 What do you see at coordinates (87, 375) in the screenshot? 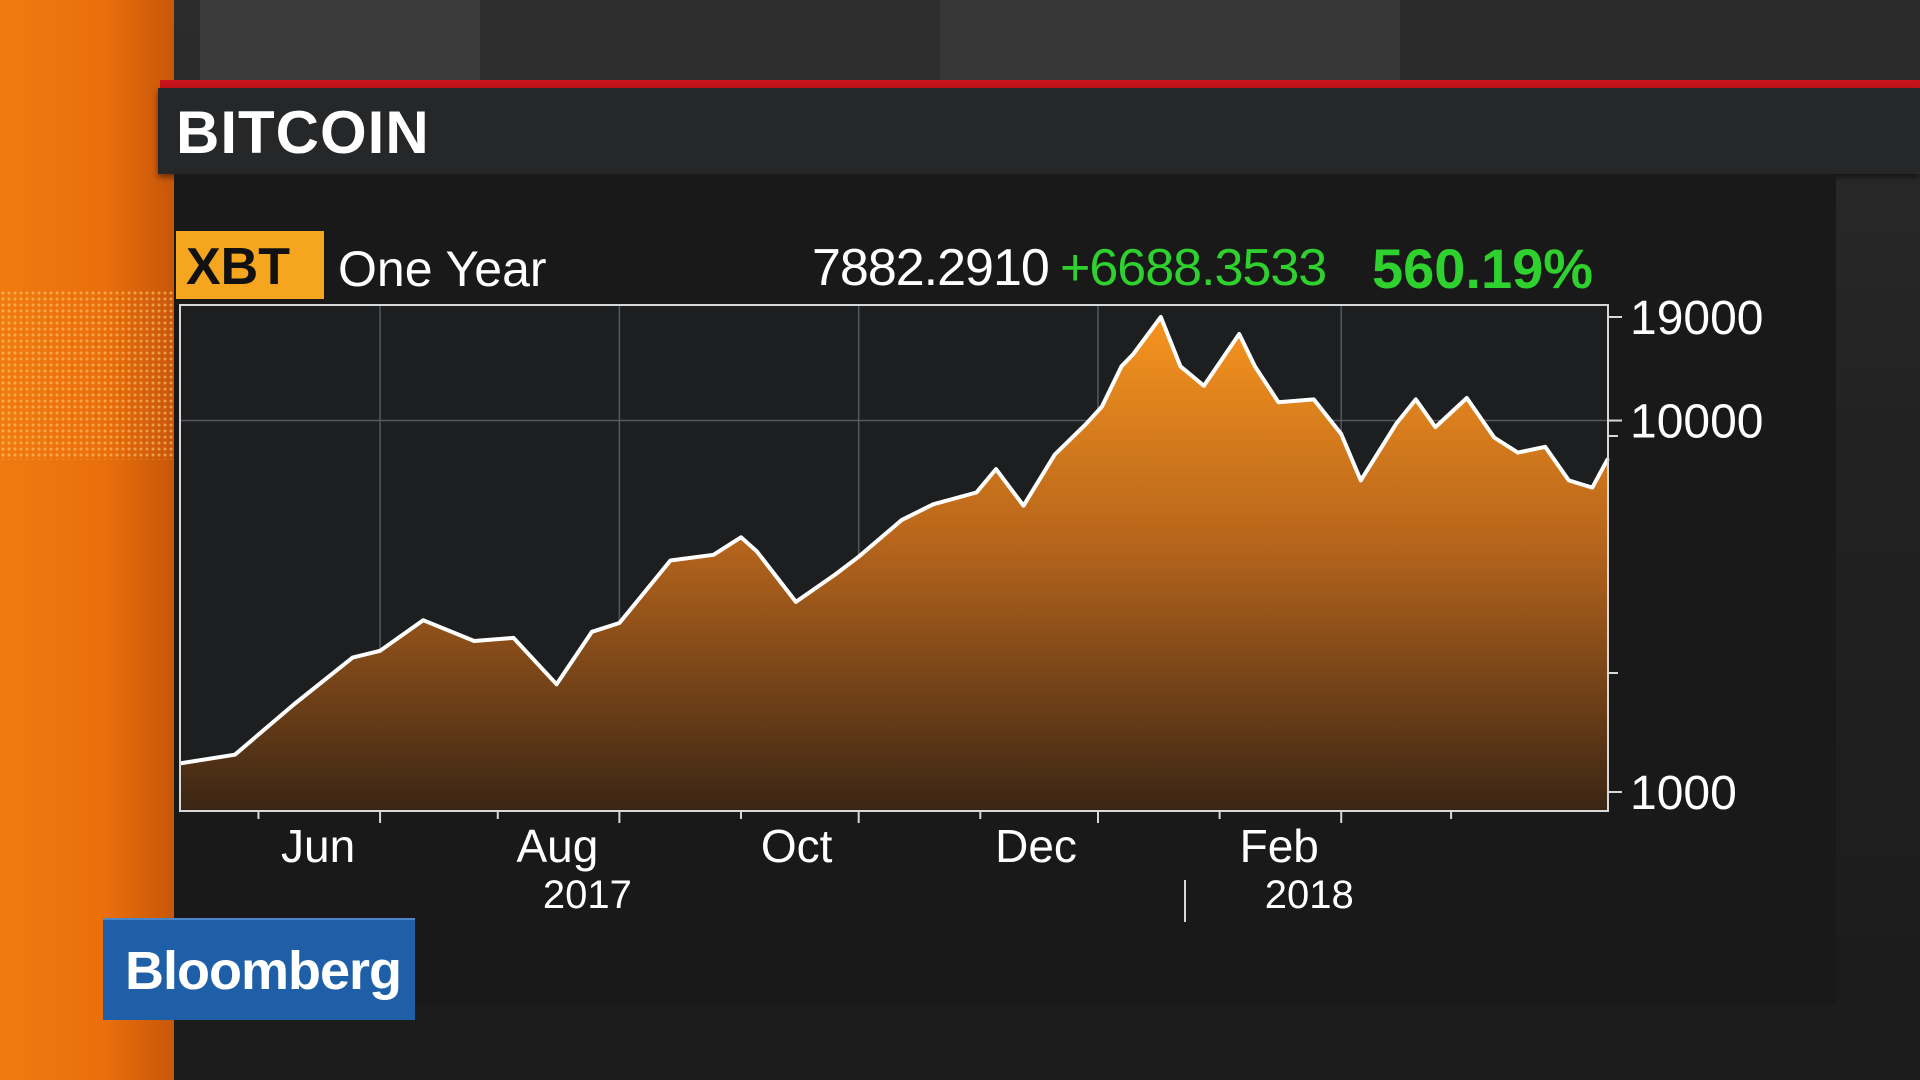
I see `orange-dot-pattern` at bounding box center [87, 375].